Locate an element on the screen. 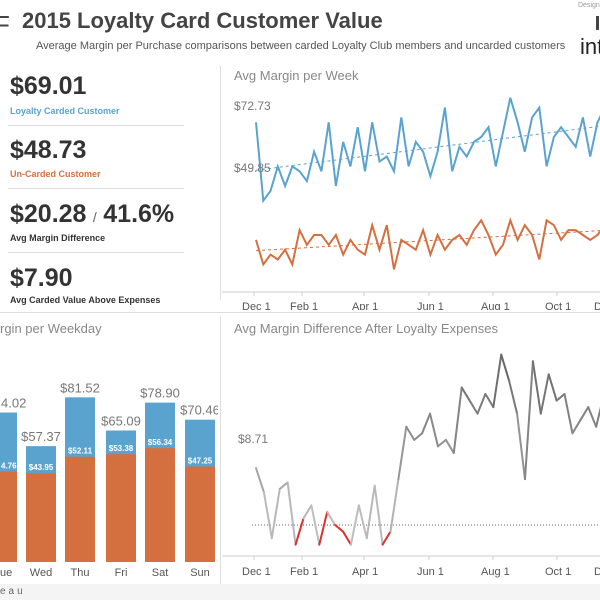  kpi-carded-value: $69.01 is located at coordinates (48, 86).